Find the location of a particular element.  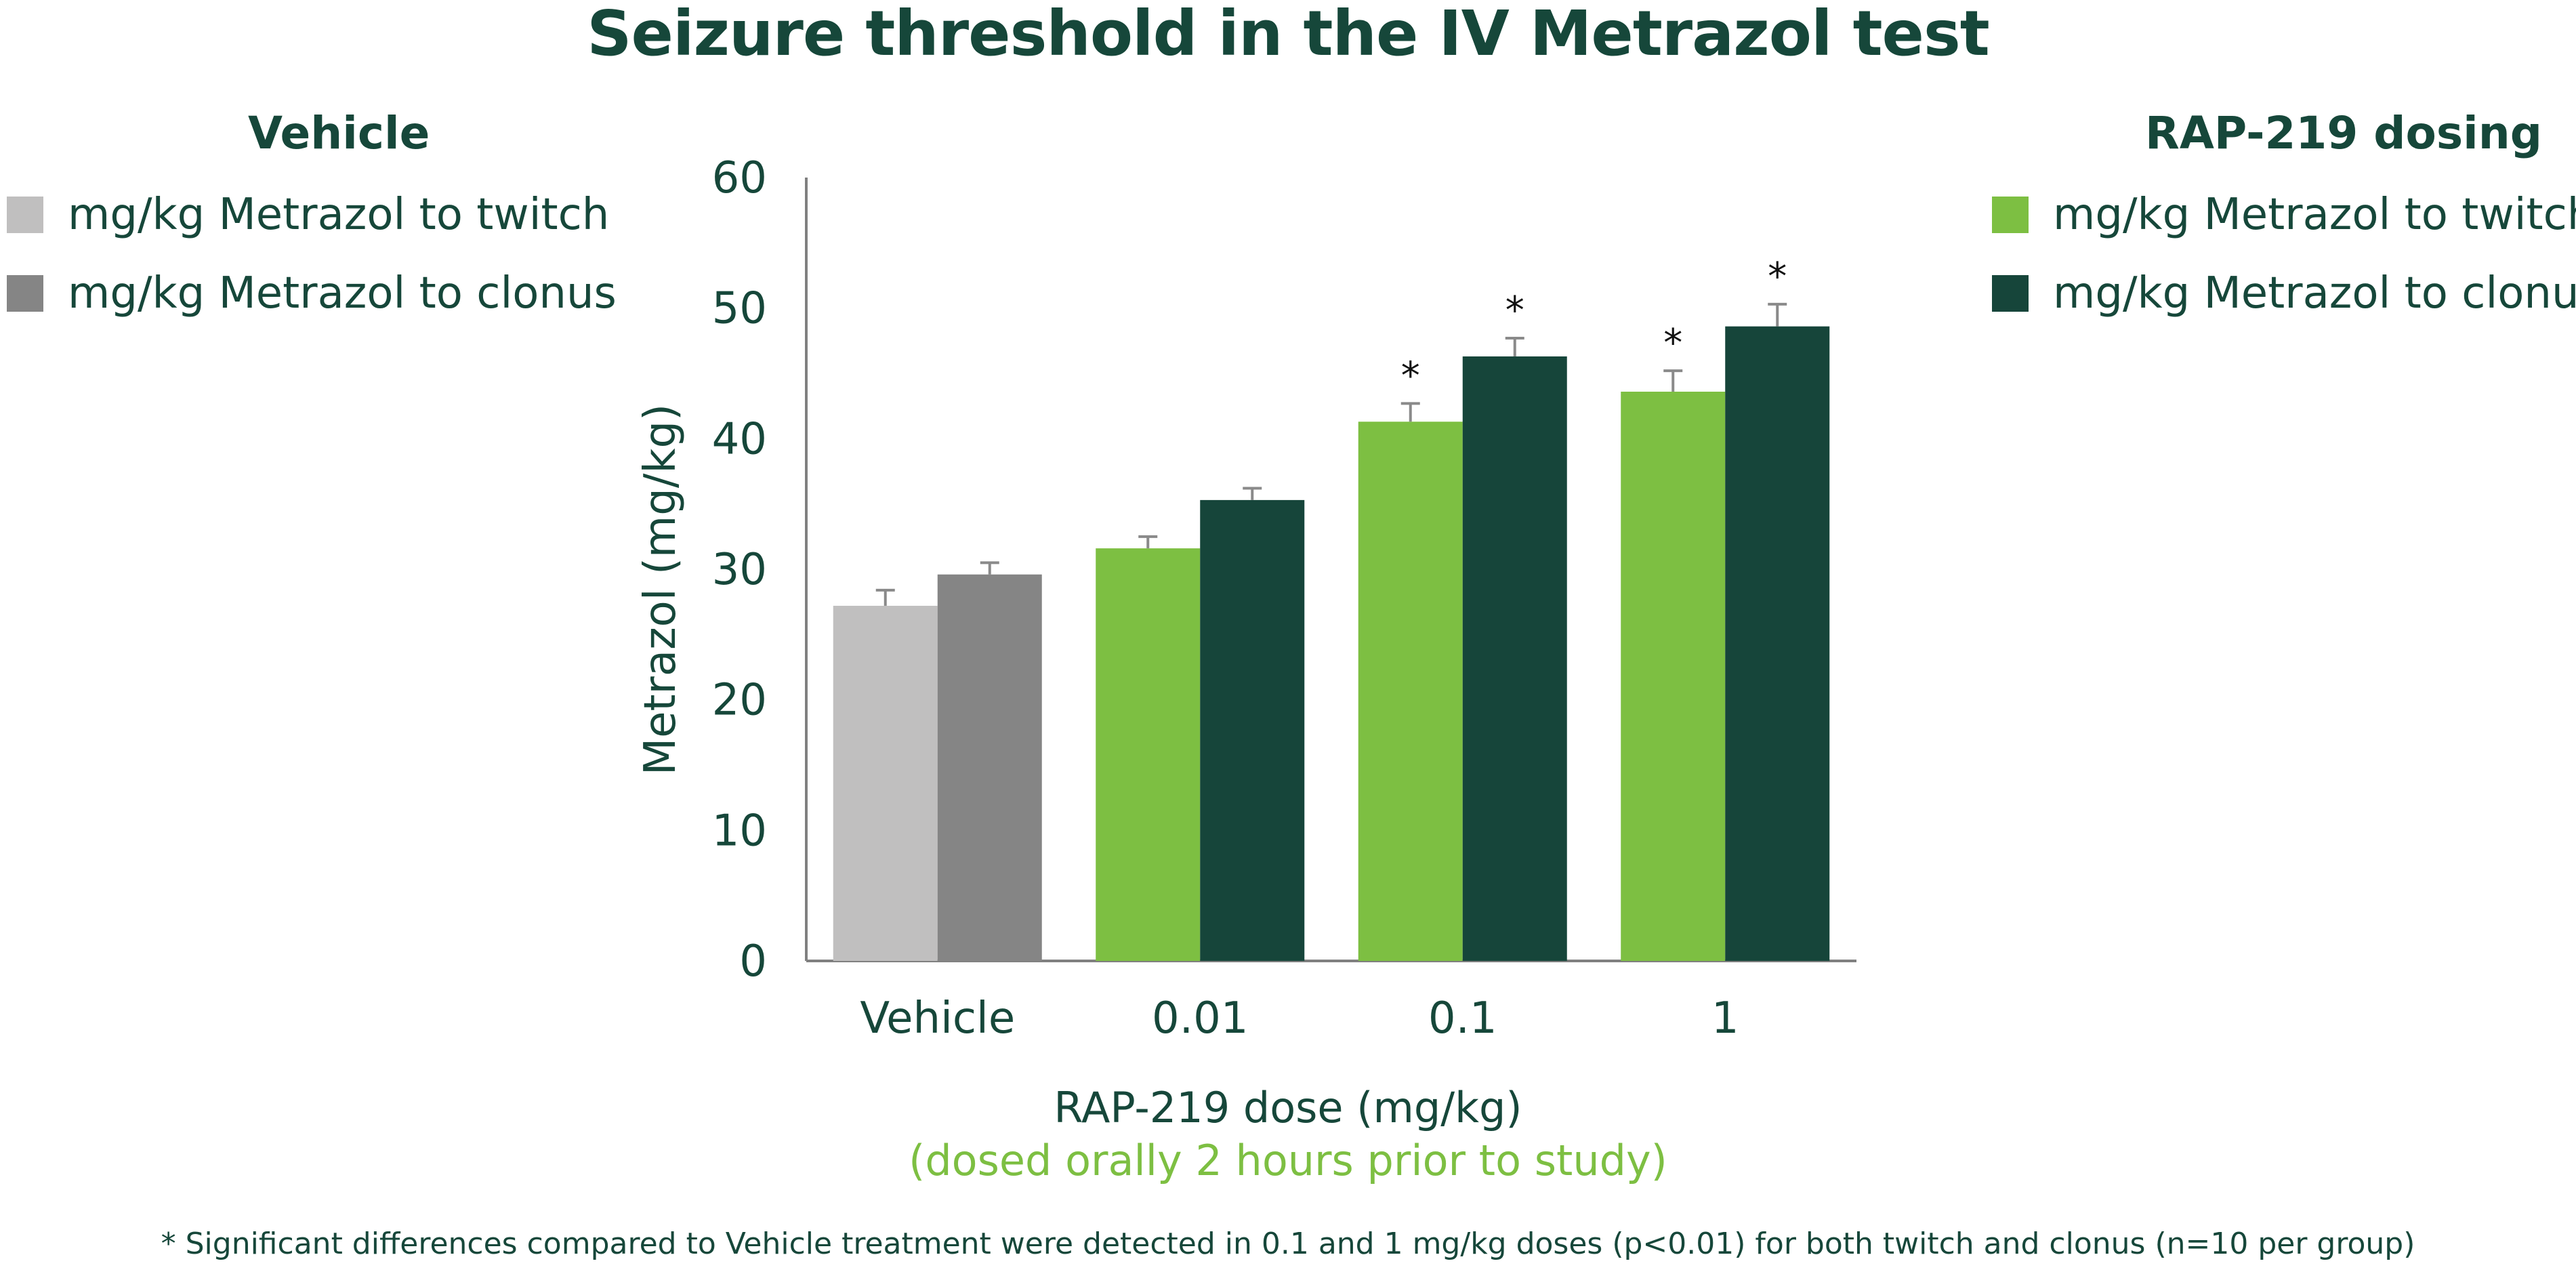

vehicle-legend-title: Vehicle is located at coordinates (339, 133).